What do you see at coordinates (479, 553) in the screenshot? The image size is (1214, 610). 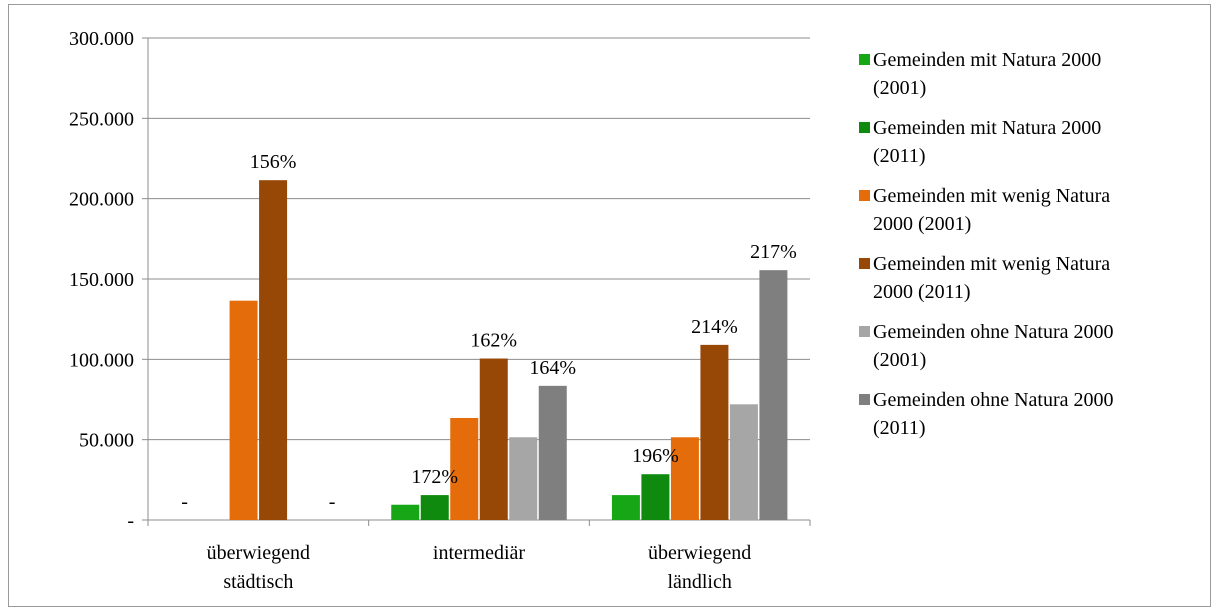 I see `x-tick-label: intermediär` at bounding box center [479, 553].